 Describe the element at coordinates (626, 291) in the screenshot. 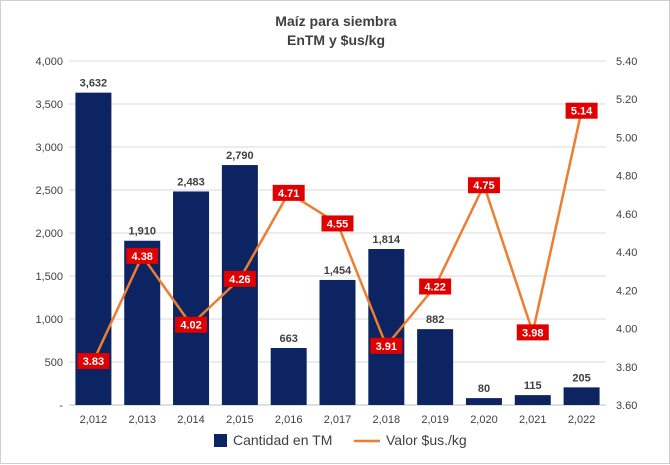

I see `y-right-tick-label: 4.20` at that location.